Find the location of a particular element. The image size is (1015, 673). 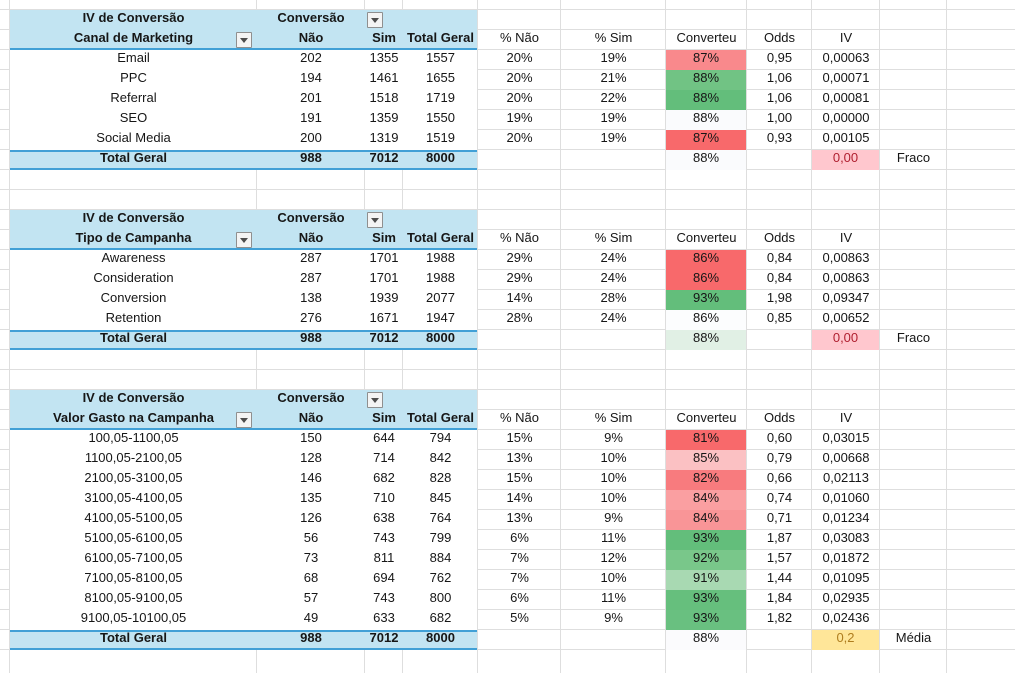

value-cell-sim: 1939 is located at coordinates (384, 297).